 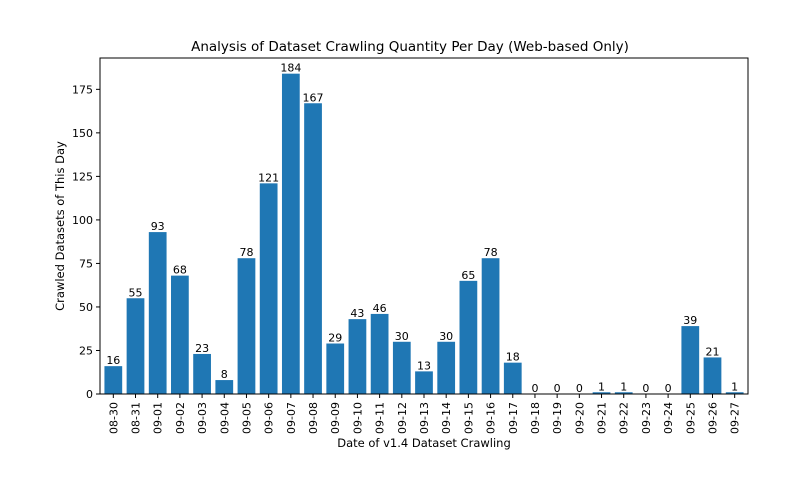 I want to click on x-tick-label: 09-24, so click(x=668, y=418).